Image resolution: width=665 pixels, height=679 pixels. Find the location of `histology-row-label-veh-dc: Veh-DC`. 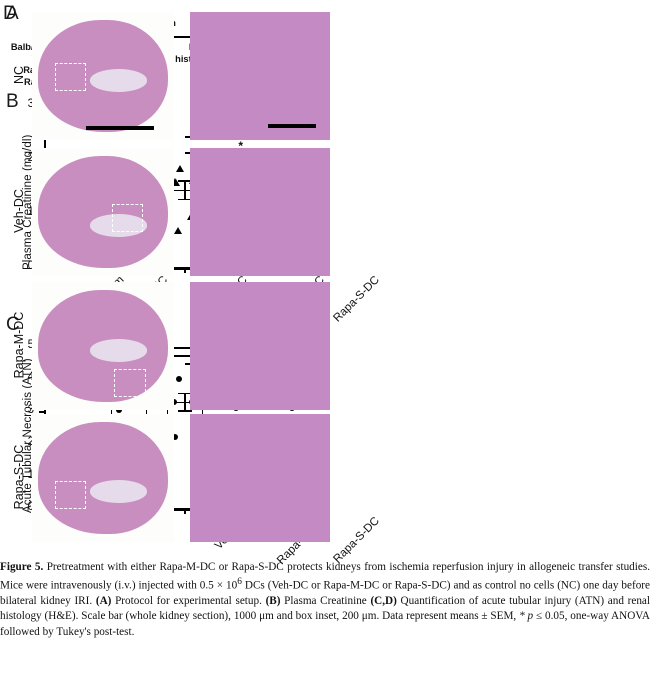

histology-row-label-veh-dc: Veh-DC is located at coordinates (19, 211).